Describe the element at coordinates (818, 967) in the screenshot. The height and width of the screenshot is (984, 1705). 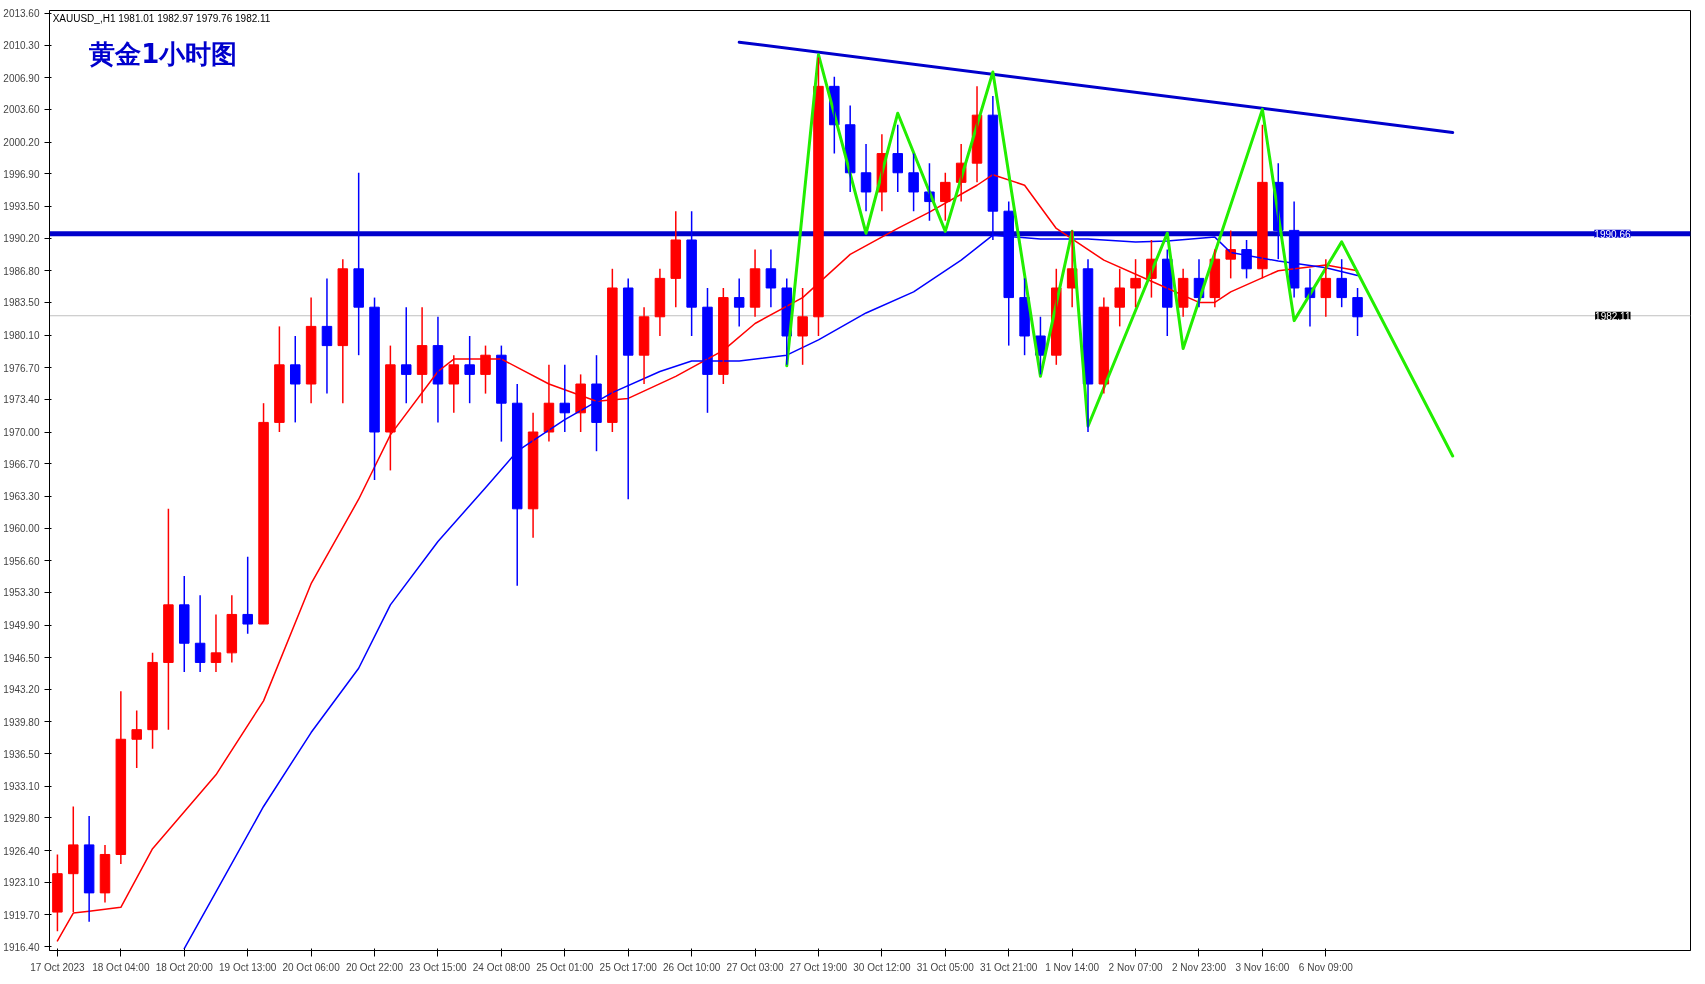
I see `x-tick-label: 27 Oct 19:00` at that location.